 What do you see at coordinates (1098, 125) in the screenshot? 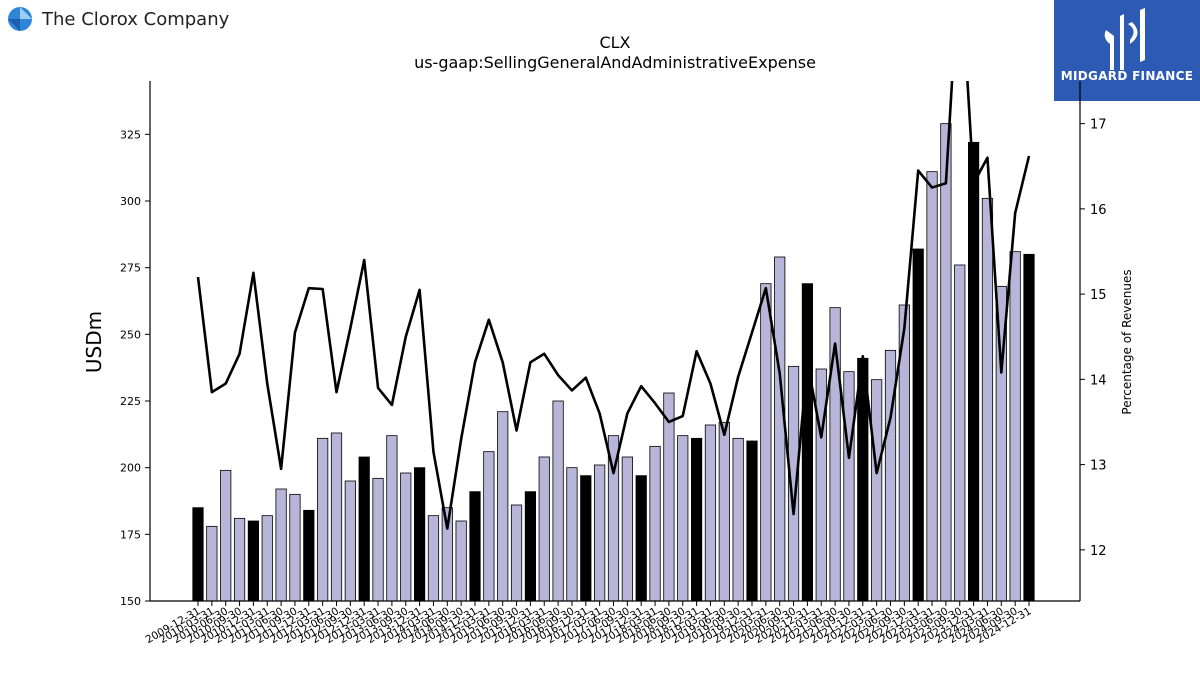
I see `y2-tick-label: 17` at bounding box center [1098, 125].